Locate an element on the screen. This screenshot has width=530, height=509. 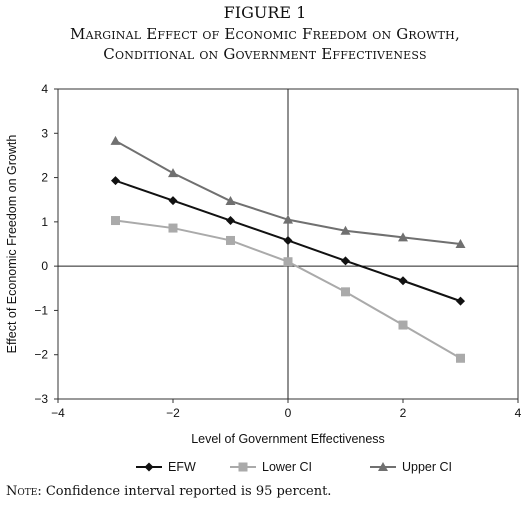
x-tick-label: 4 is located at coordinates (518, 413).